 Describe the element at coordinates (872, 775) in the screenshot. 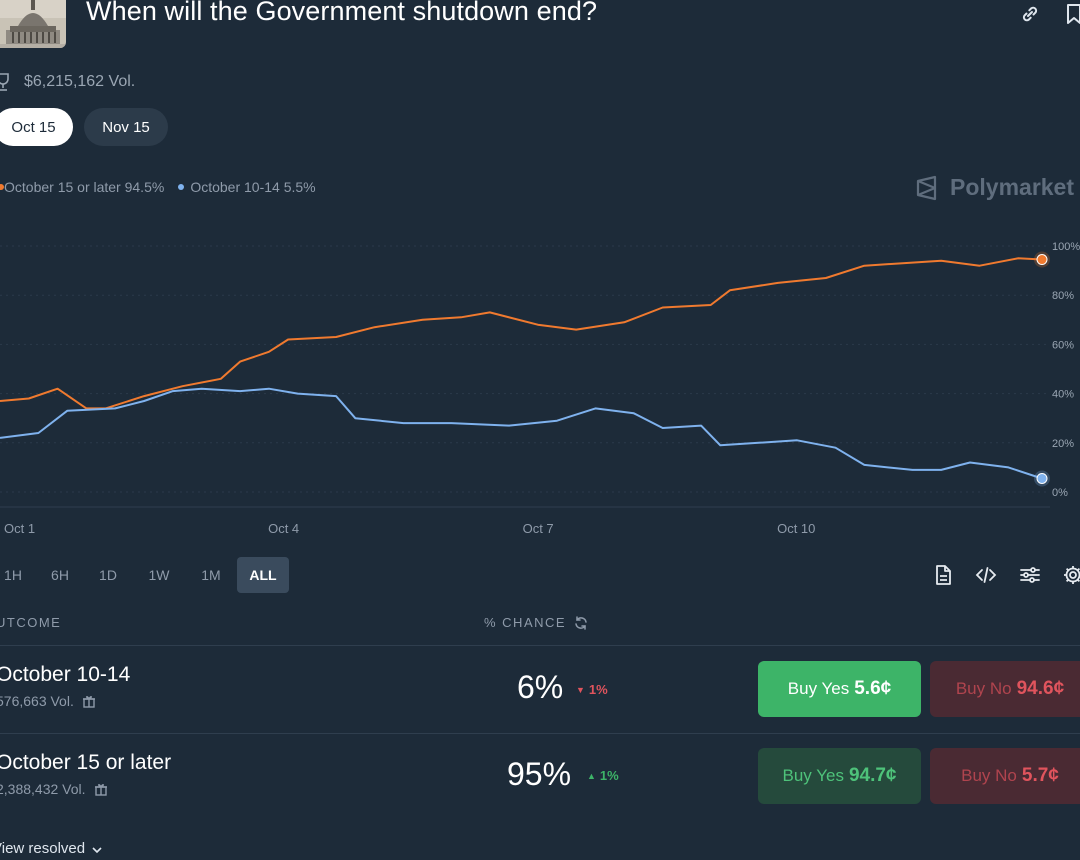

I see `buy-yes-price: 94.7¢` at that location.